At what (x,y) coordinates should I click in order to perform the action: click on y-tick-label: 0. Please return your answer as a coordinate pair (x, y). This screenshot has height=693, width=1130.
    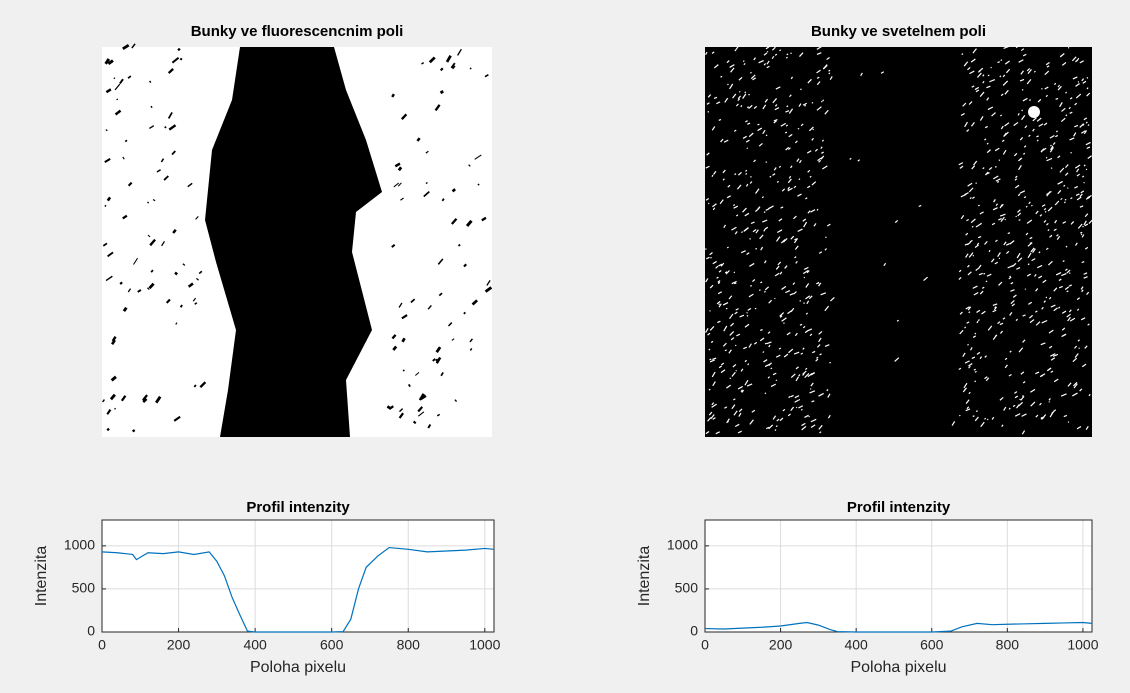
    Looking at the image, I should click on (694, 631).